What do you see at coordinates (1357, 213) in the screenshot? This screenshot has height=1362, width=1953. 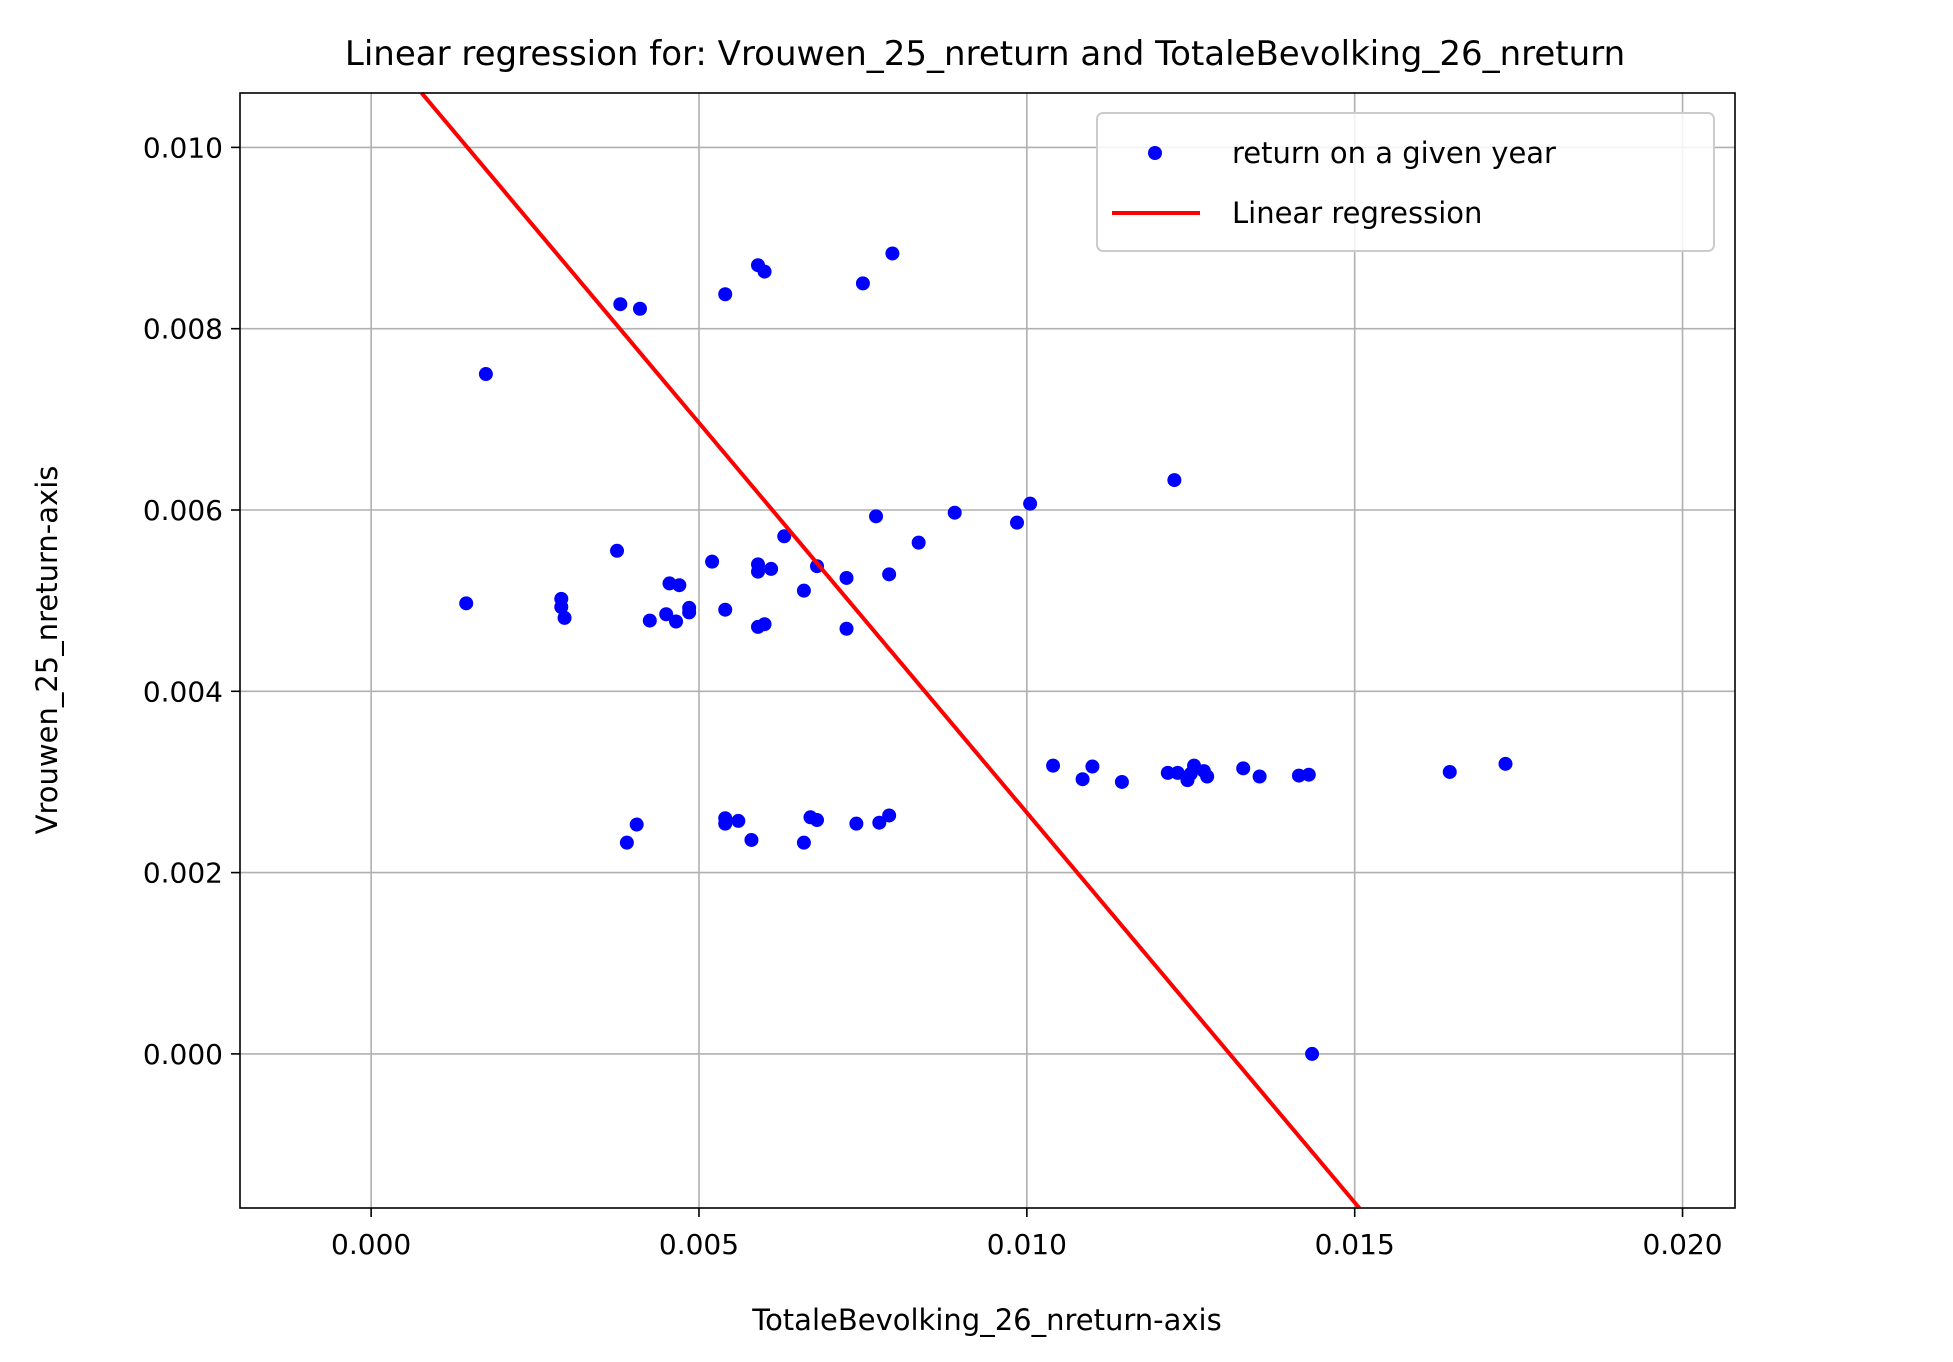 I see `legend-label-line: Linear regression` at bounding box center [1357, 213].